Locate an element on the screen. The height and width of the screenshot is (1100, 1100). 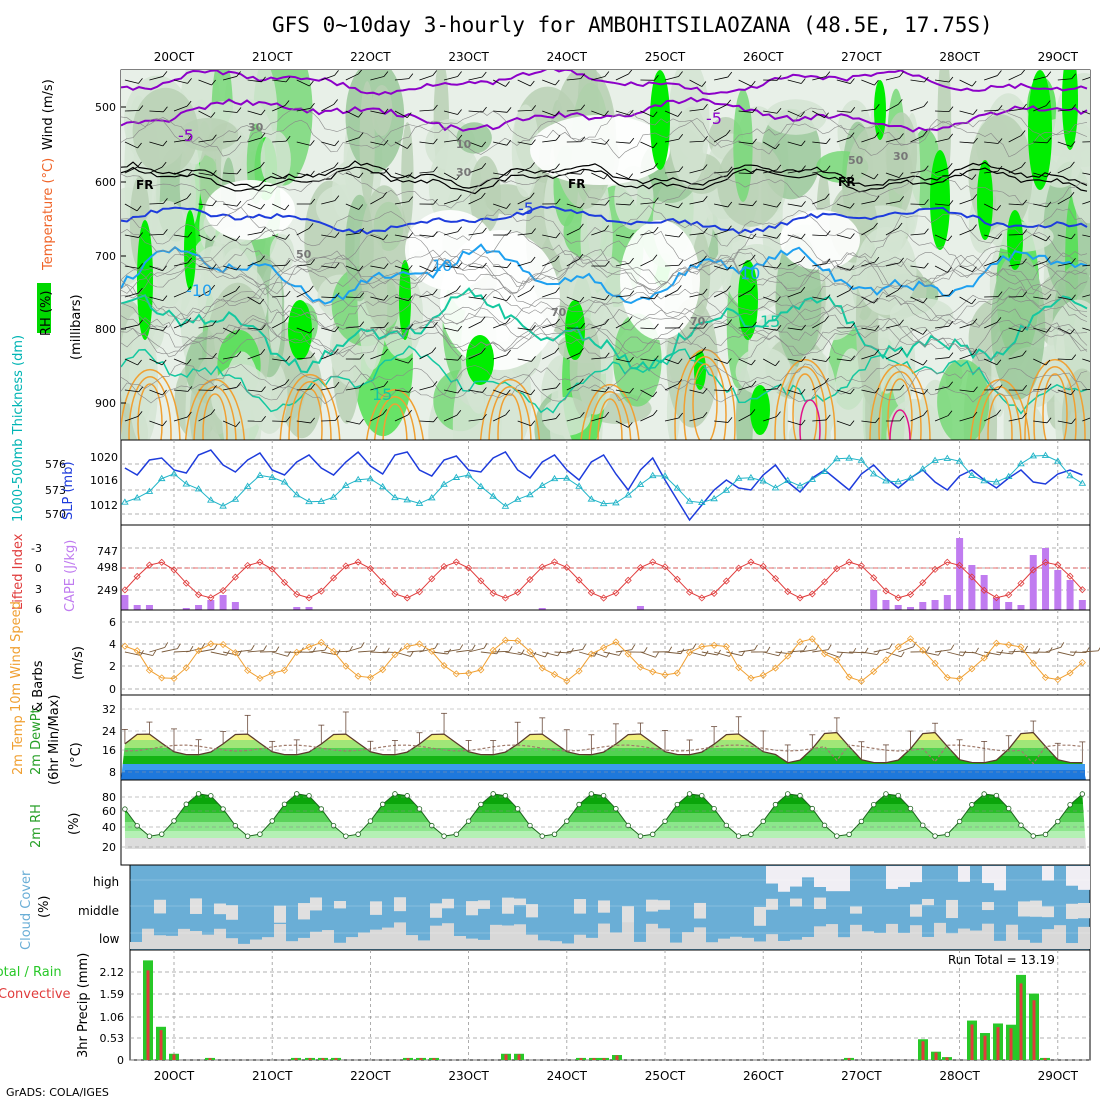
contour-label: 10 is located at coordinates (750, 273).